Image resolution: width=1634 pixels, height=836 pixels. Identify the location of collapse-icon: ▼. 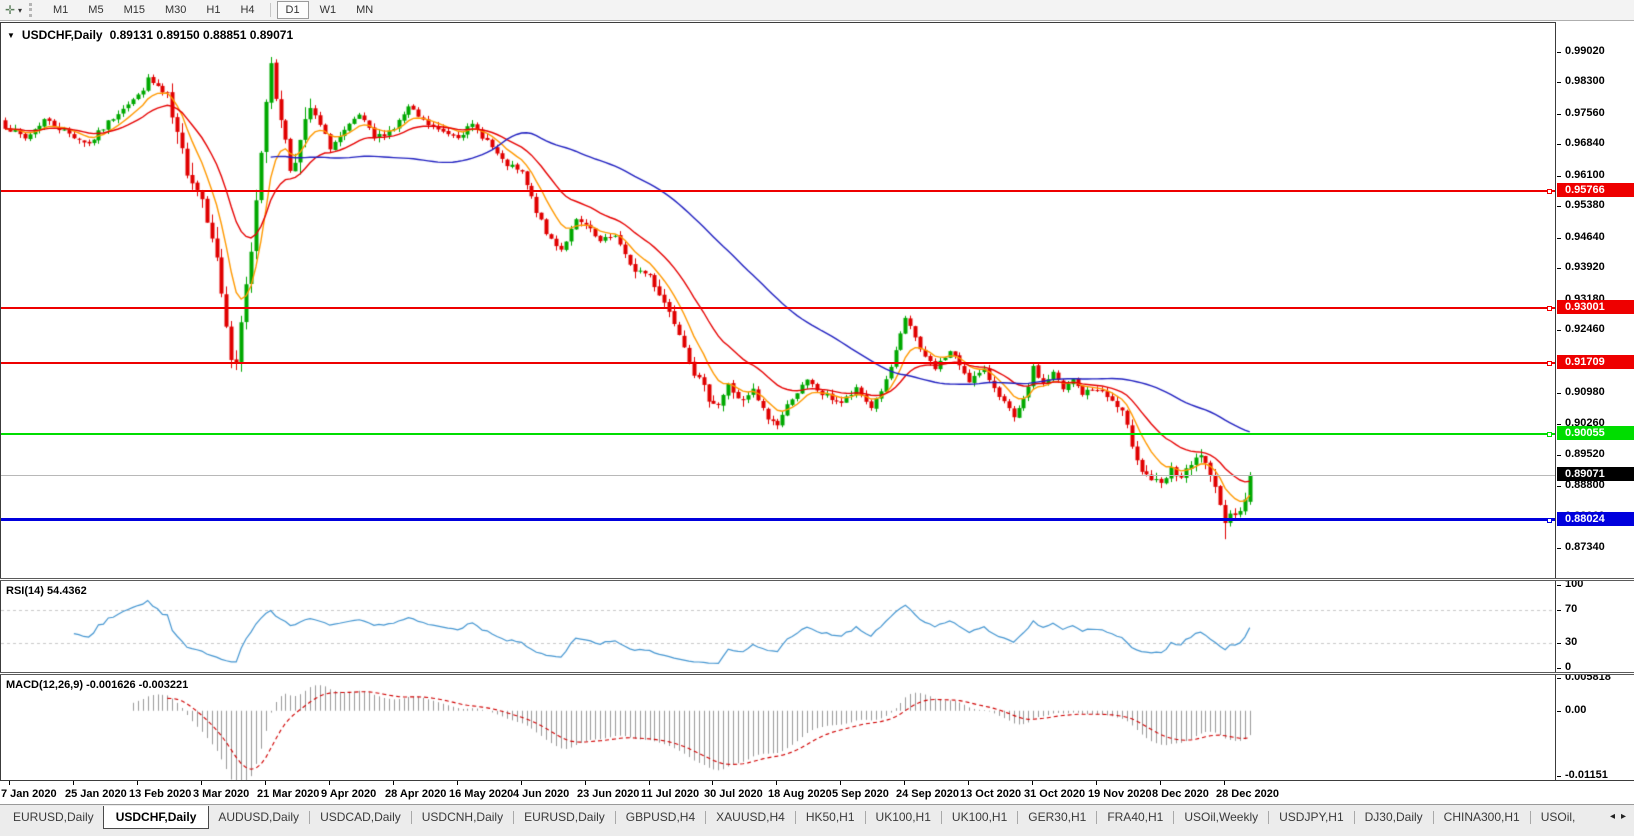
(11, 35).